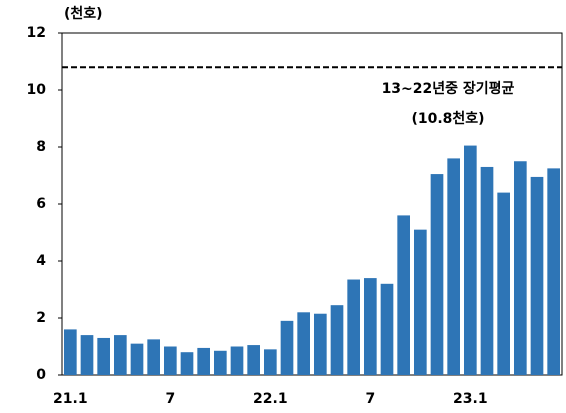 Image resolution: width=566 pixels, height=413 pixels. I want to click on y-tick-label: 10, so click(37, 90).